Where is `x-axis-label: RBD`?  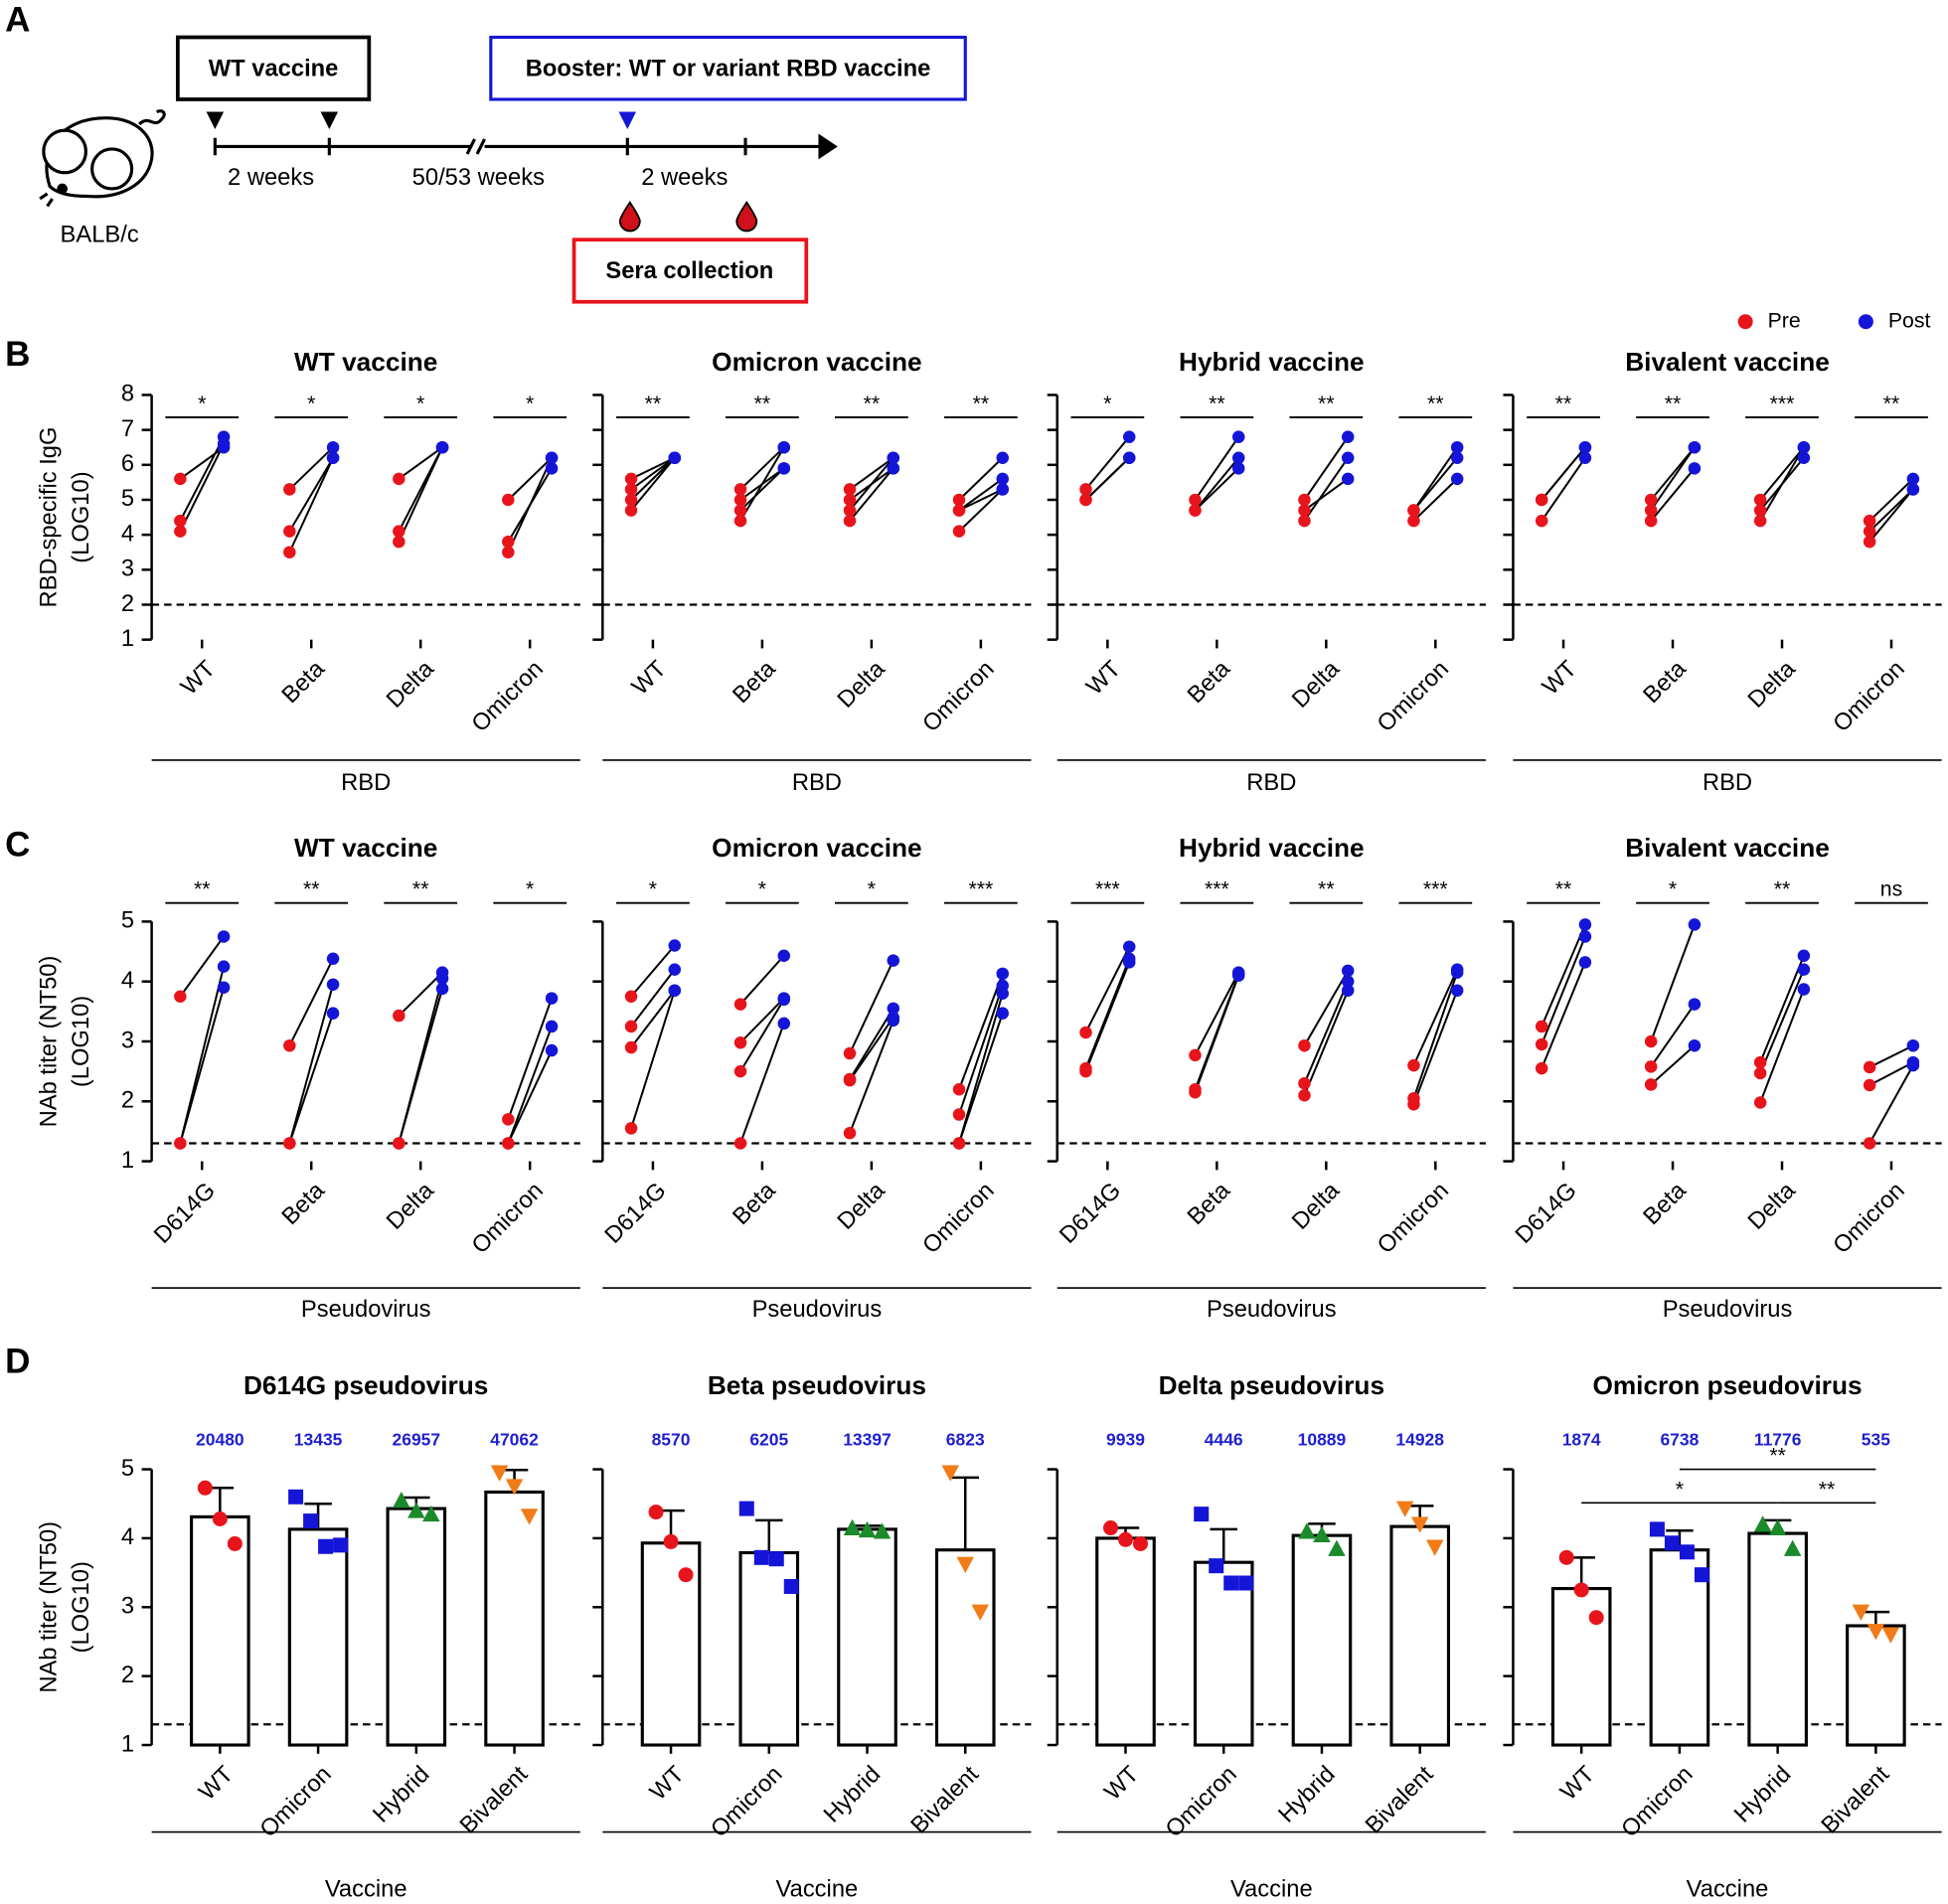
x-axis-label: RBD is located at coordinates (1271, 783).